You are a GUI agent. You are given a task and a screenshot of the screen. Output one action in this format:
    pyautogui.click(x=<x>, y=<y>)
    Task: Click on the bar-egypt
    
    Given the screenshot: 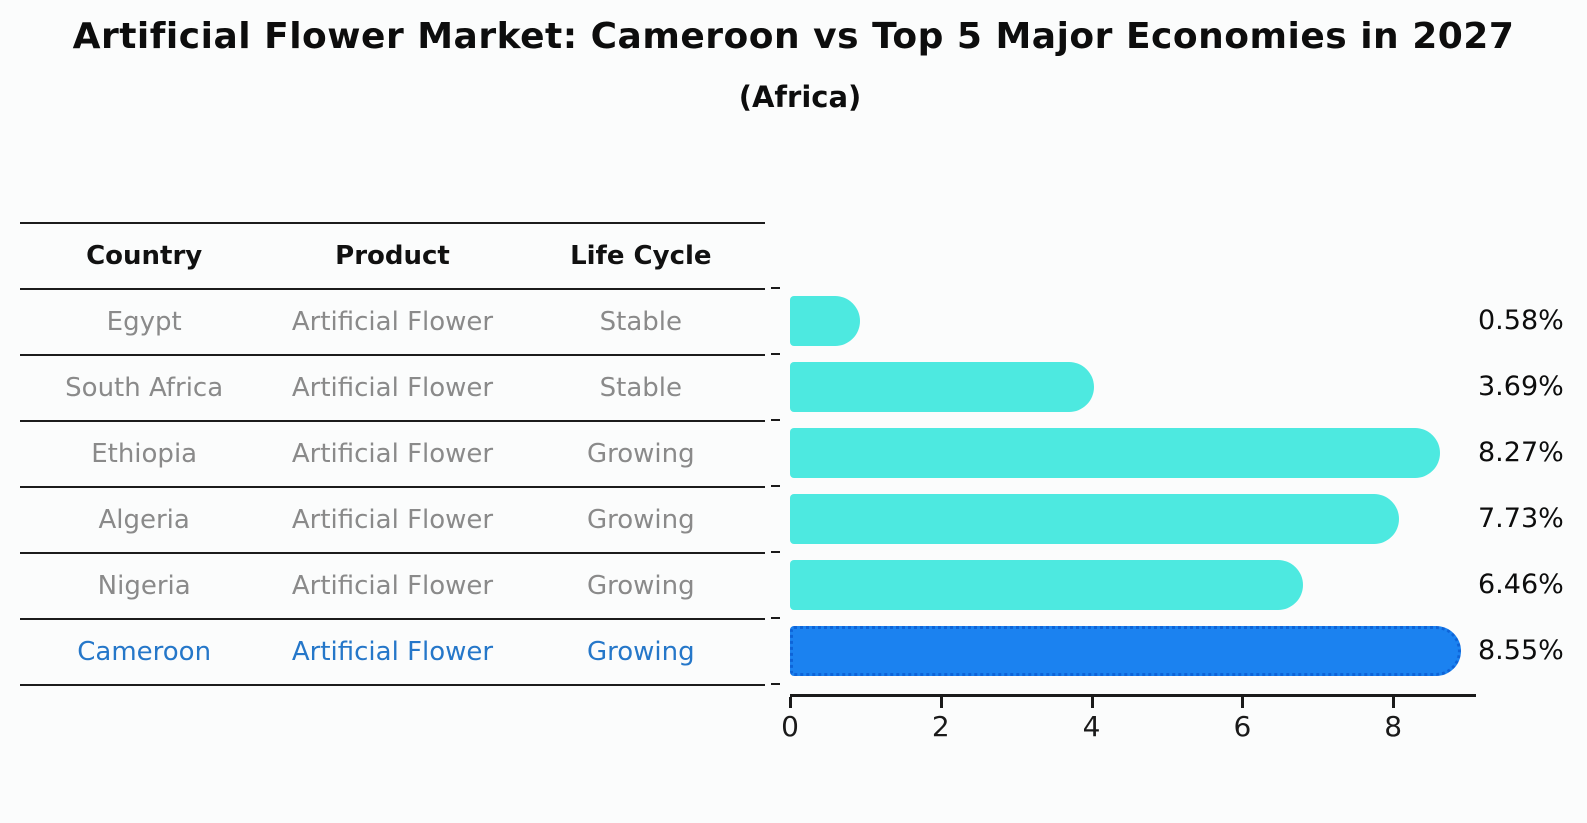 What is the action you would take?
    pyautogui.click(x=825, y=321)
    